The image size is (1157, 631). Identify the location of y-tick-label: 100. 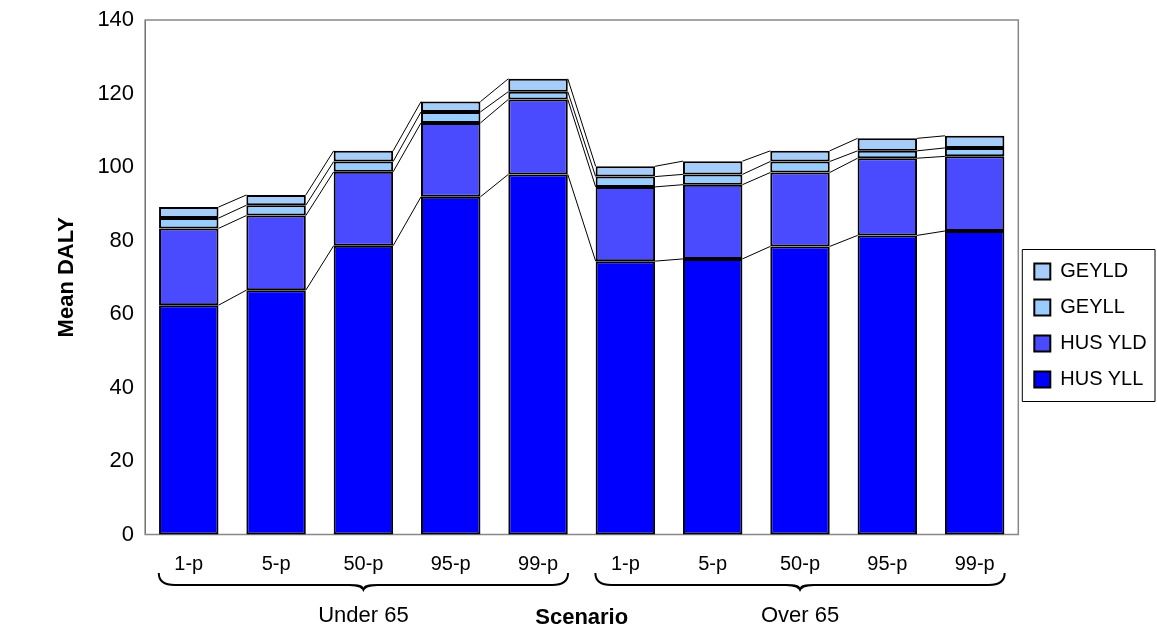
(116, 166).